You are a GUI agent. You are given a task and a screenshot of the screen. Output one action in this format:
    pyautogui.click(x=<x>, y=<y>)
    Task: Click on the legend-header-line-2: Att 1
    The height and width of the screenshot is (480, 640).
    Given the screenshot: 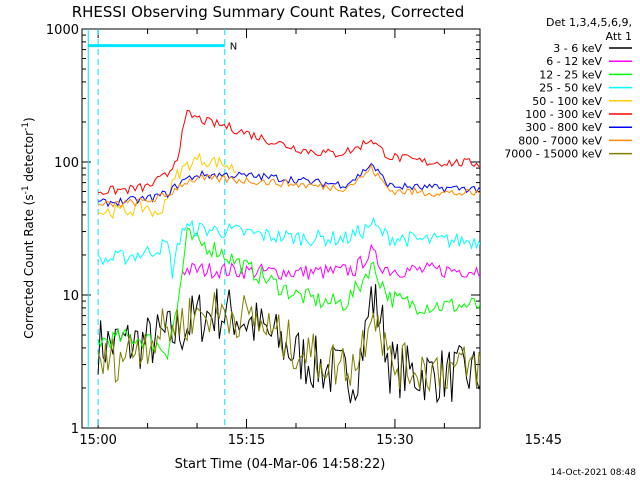 What is the action you would take?
    pyautogui.click(x=619, y=36)
    